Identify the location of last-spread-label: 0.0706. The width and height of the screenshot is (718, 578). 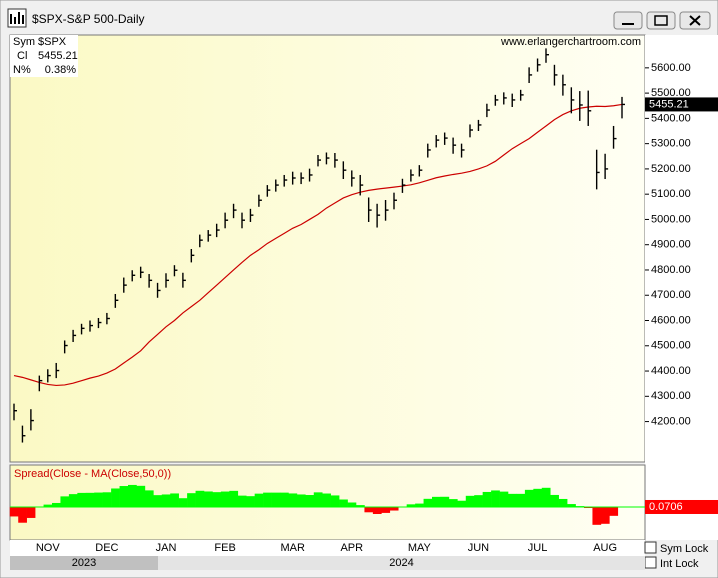
(666, 507).